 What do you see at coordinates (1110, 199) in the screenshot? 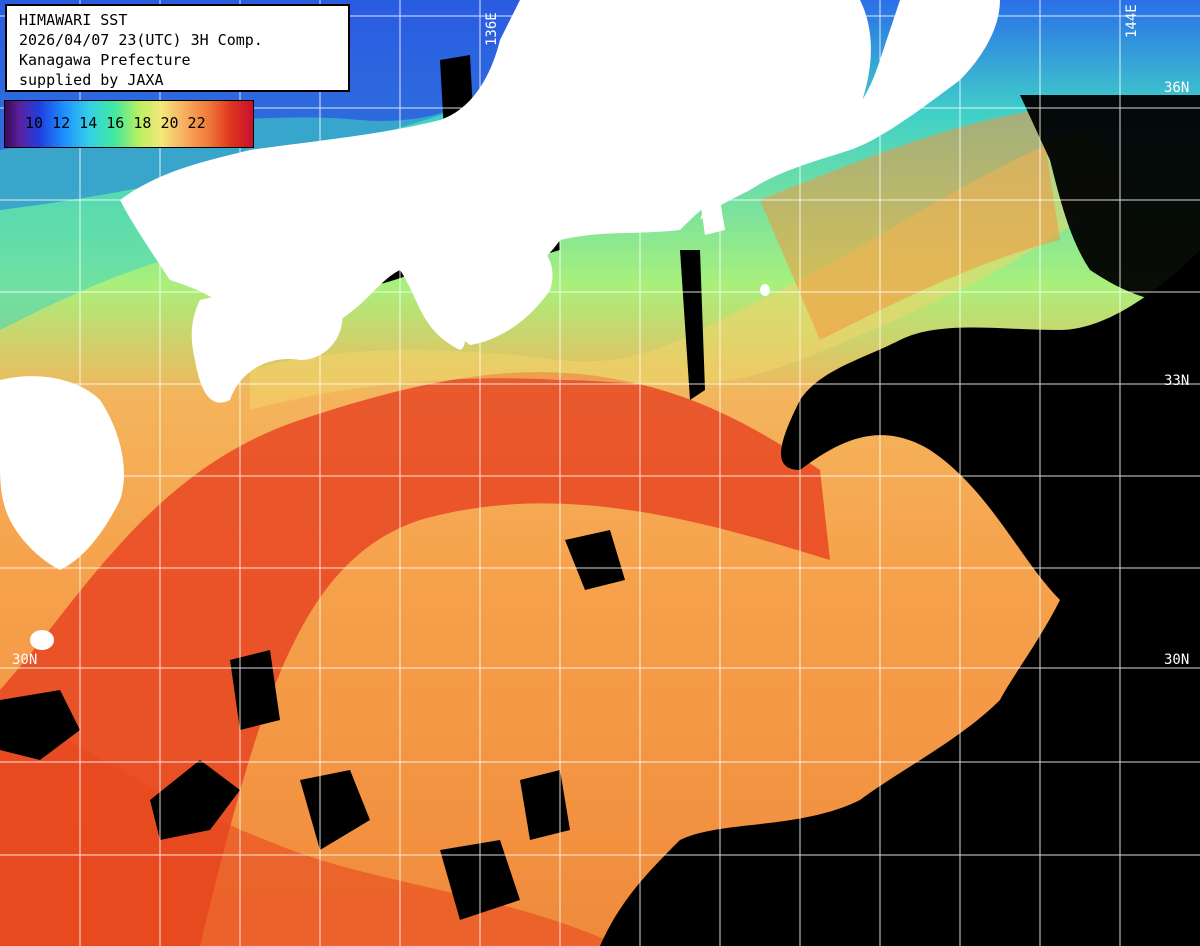
I see `cloud-mask-northeast` at bounding box center [1110, 199].